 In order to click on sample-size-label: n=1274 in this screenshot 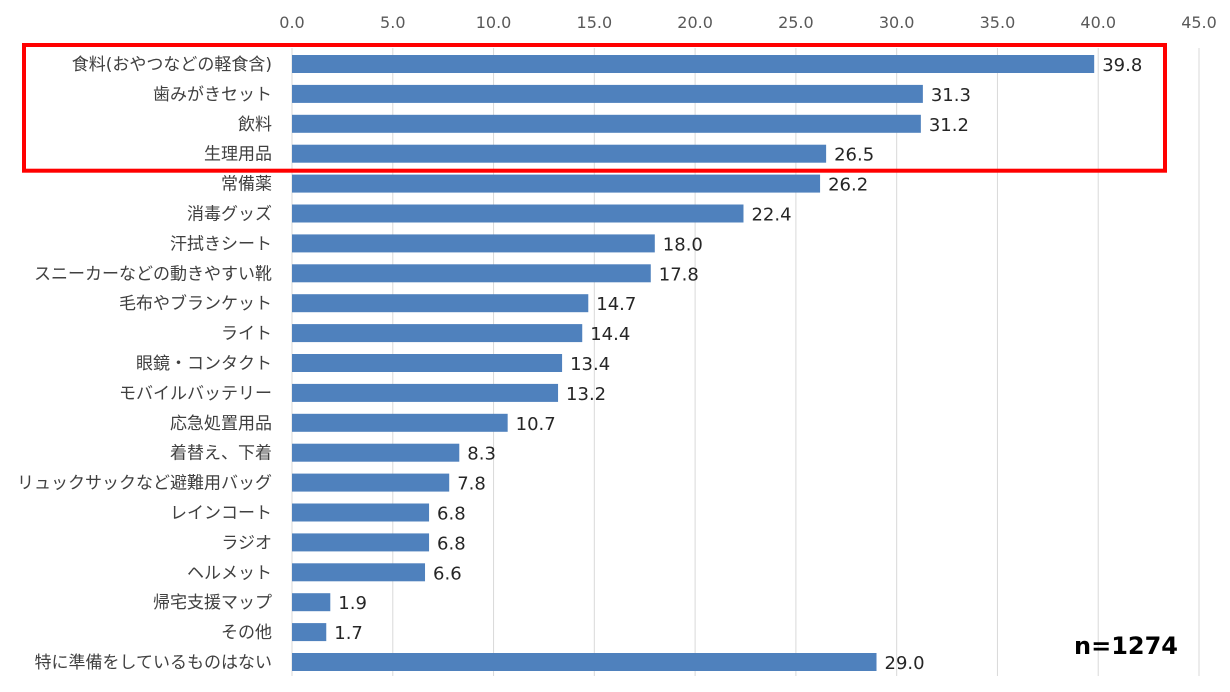, I will do `click(1126, 646)`.